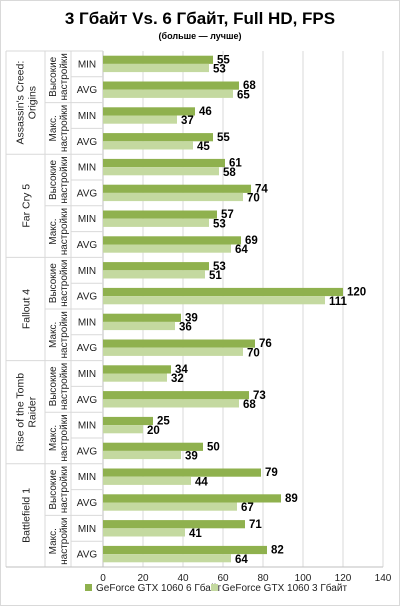 The image size is (400, 606). I want to click on legend-swatch-3gb, so click(214, 587).